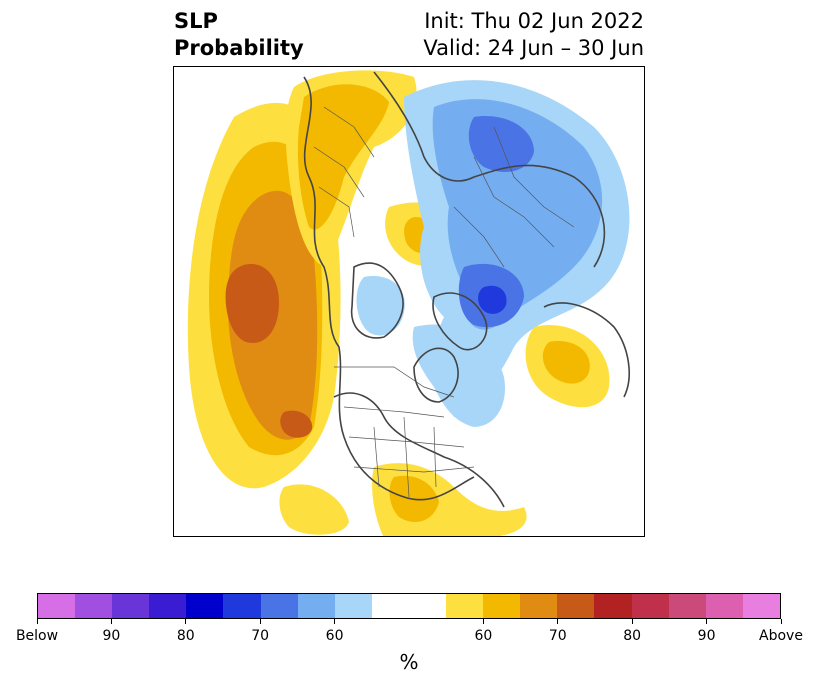 The image size is (819, 686). What do you see at coordinates (196, 21) in the screenshot?
I see `title-line-1: SLP` at bounding box center [196, 21].